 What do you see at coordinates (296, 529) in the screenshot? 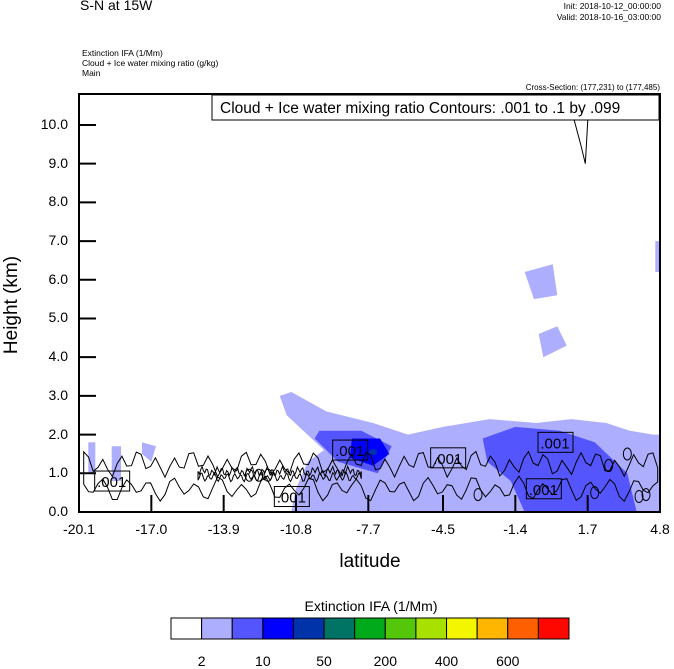
I see `x-tick-label: -10.8` at bounding box center [296, 529].